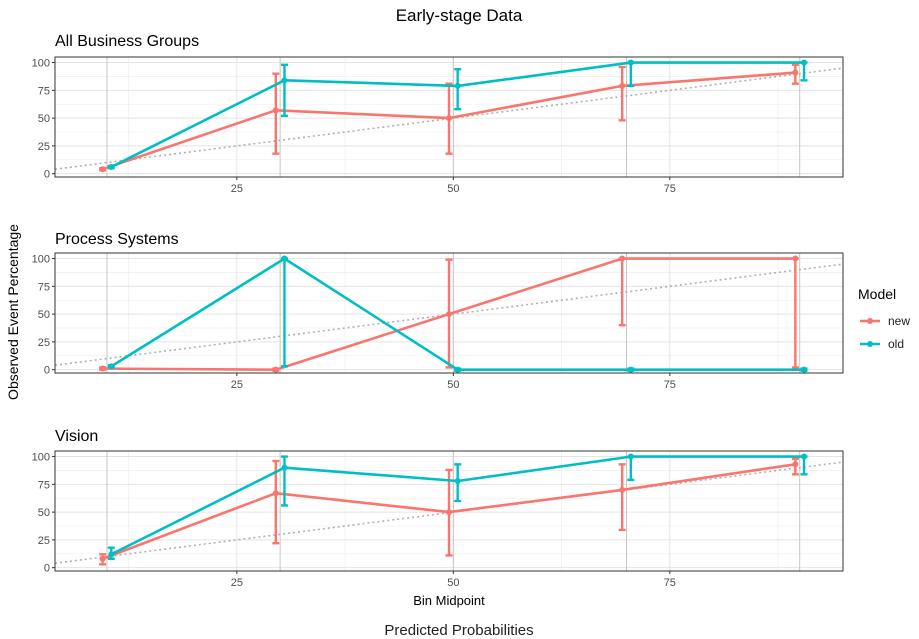 The width and height of the screenshot is (919, 639). What do you see at coordinates (885, 321) in the screenshot?
I see `legend-item-new: new` at bounding box center [885, 321].